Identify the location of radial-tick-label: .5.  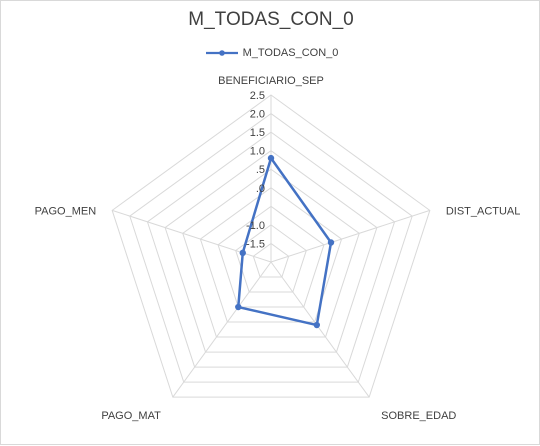
(260, 170).